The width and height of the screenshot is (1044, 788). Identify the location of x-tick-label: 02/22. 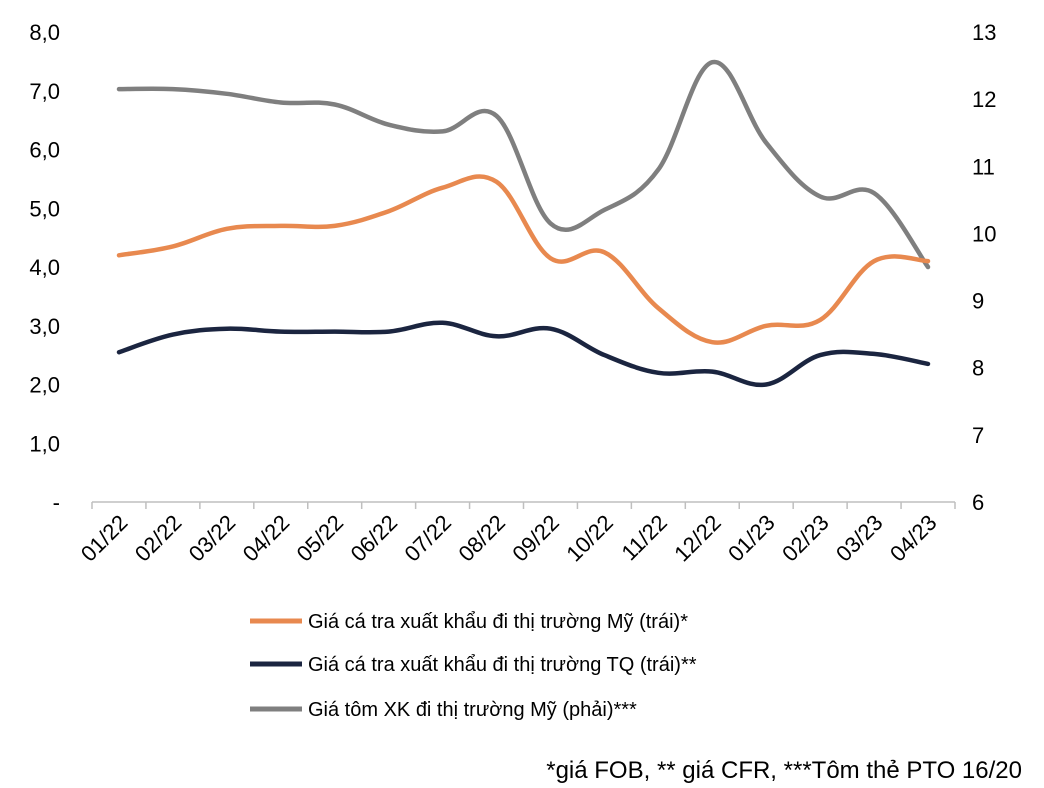
(158, 538).